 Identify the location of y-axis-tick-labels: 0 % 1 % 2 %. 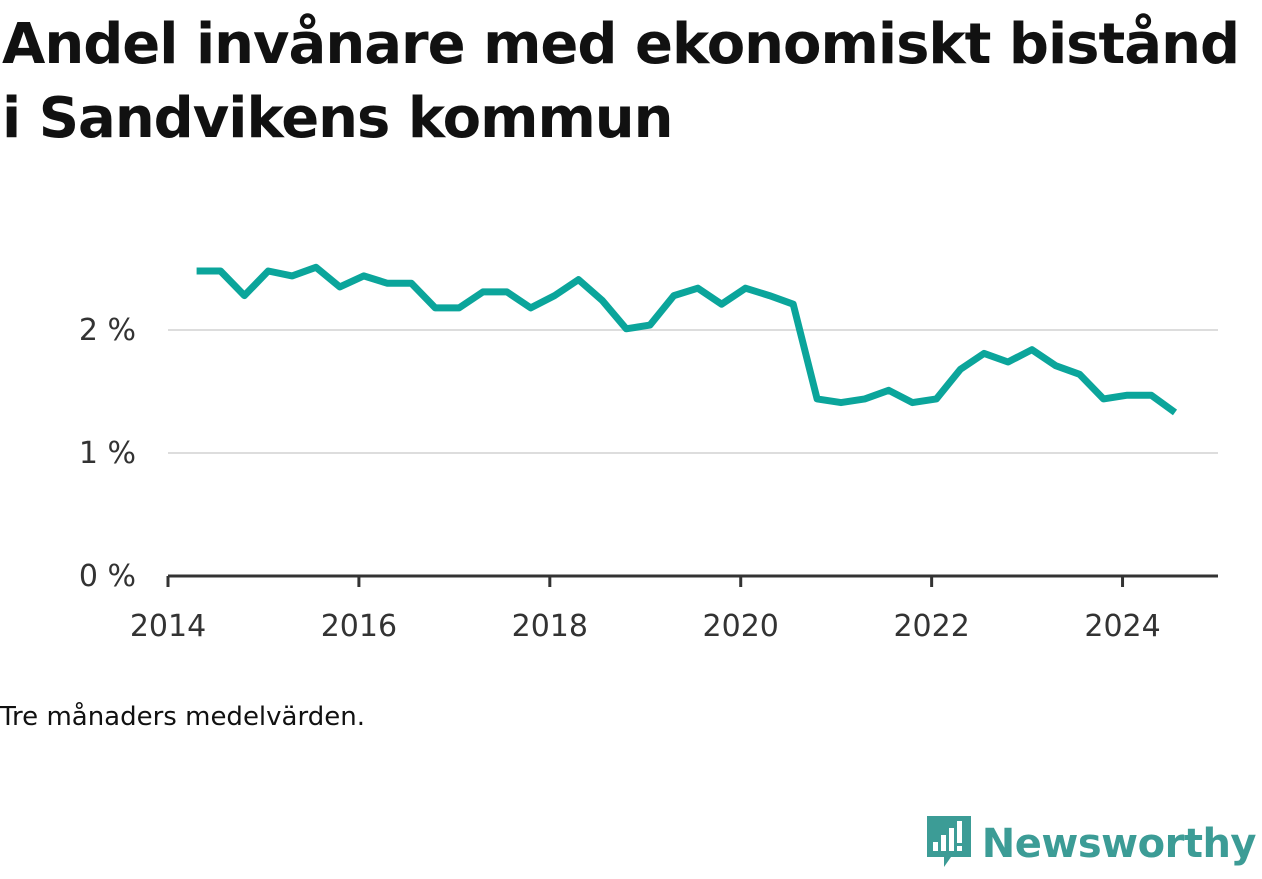
(107, 453).